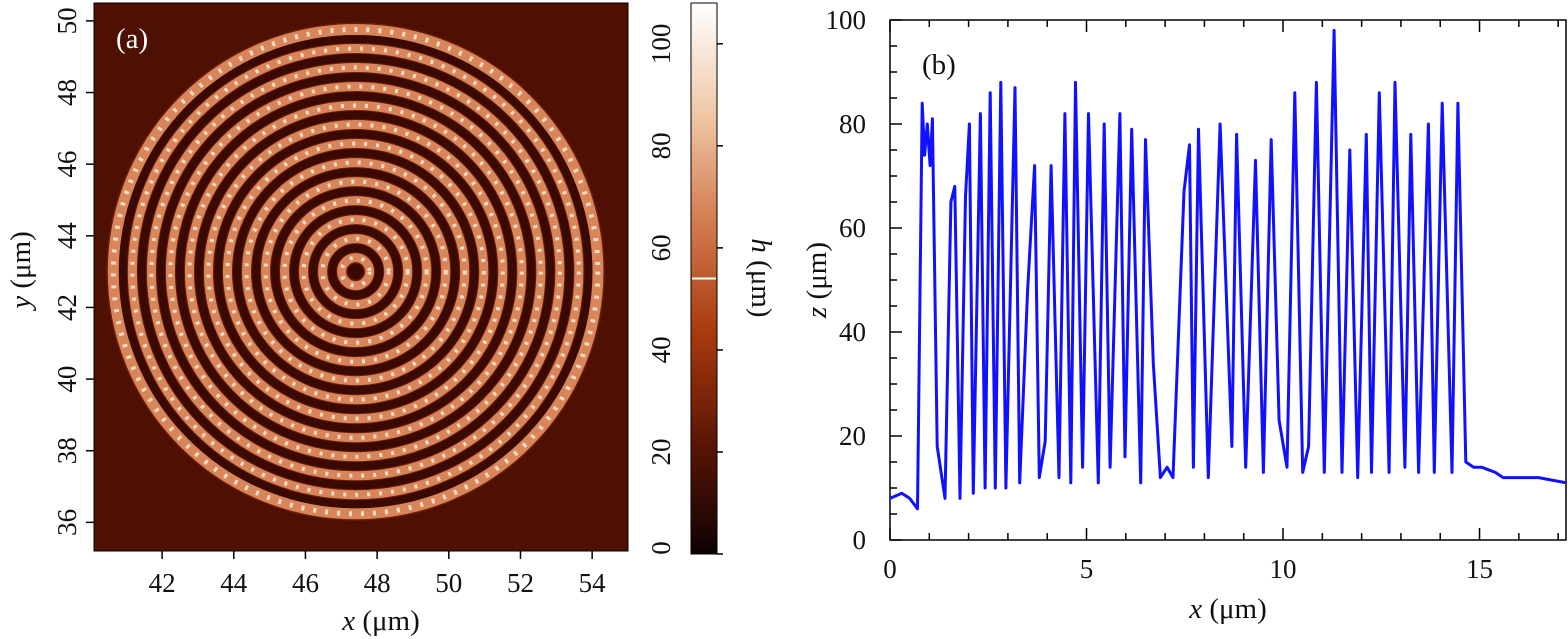  I want to click on ring-highlight, so click(355, 271).